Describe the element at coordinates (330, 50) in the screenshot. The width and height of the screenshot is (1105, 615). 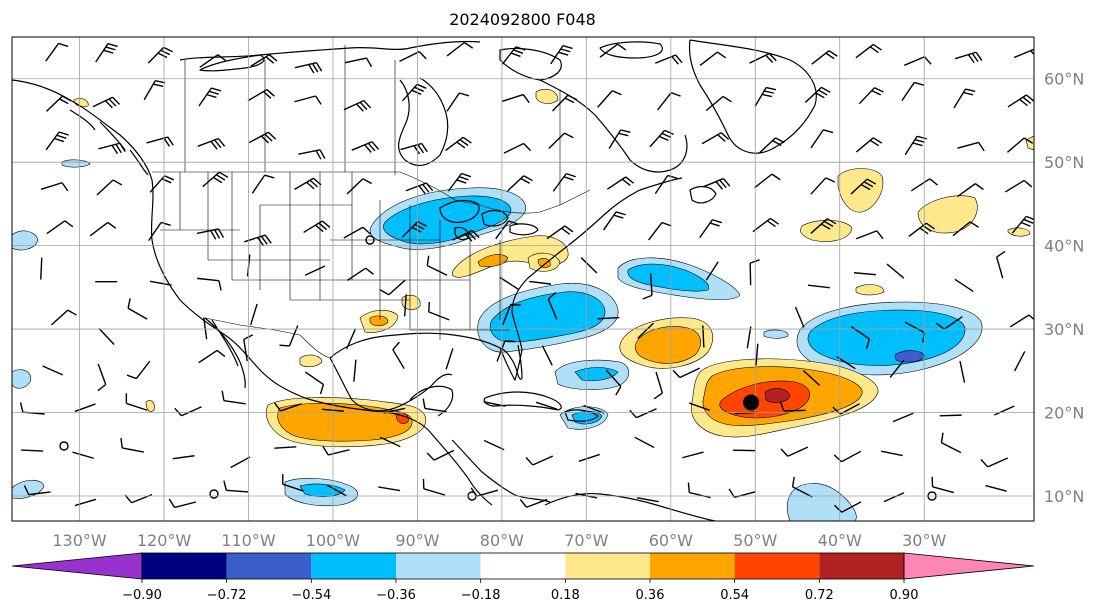
I see `canada-arctic-coast` at that location.